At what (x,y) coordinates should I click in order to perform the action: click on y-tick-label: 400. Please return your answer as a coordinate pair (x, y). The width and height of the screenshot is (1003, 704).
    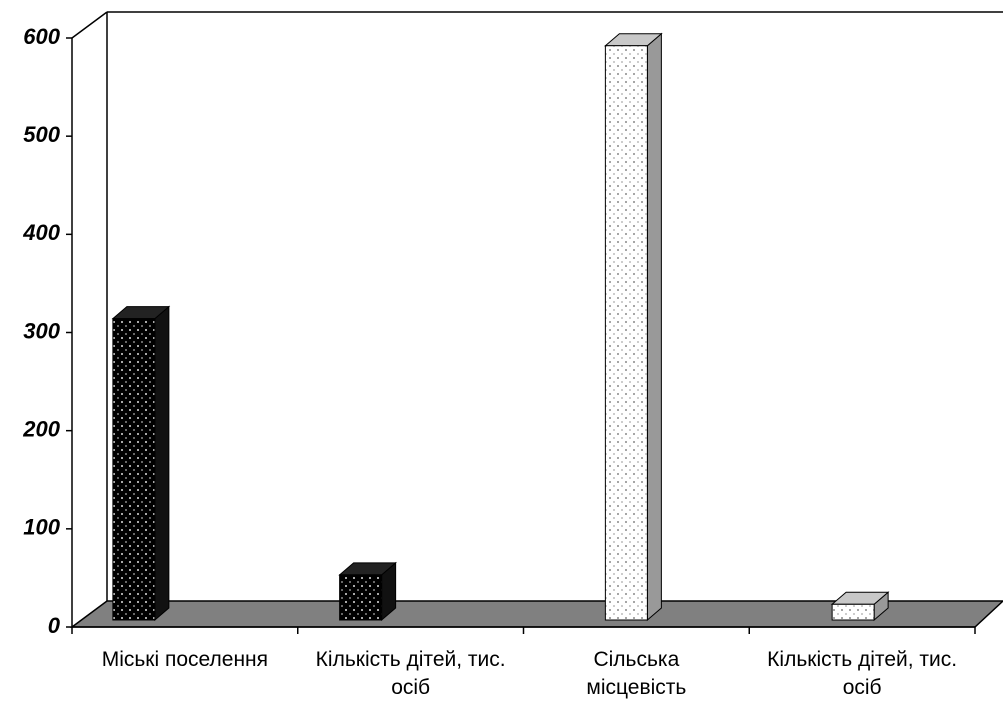
    Looking at the image, I should click on (41, 232).